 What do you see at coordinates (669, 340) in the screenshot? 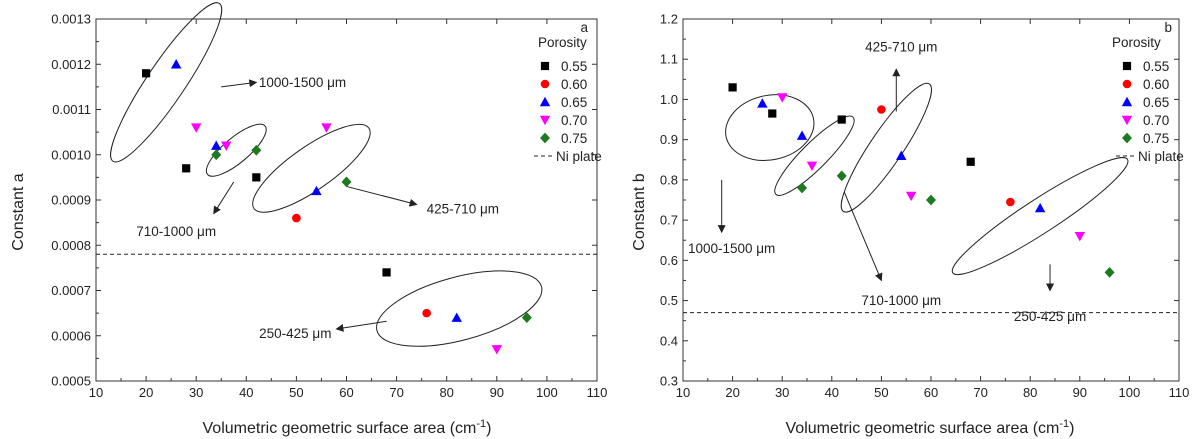
I see `y-tick-label: 0.4` at bounding box center [669, 340].